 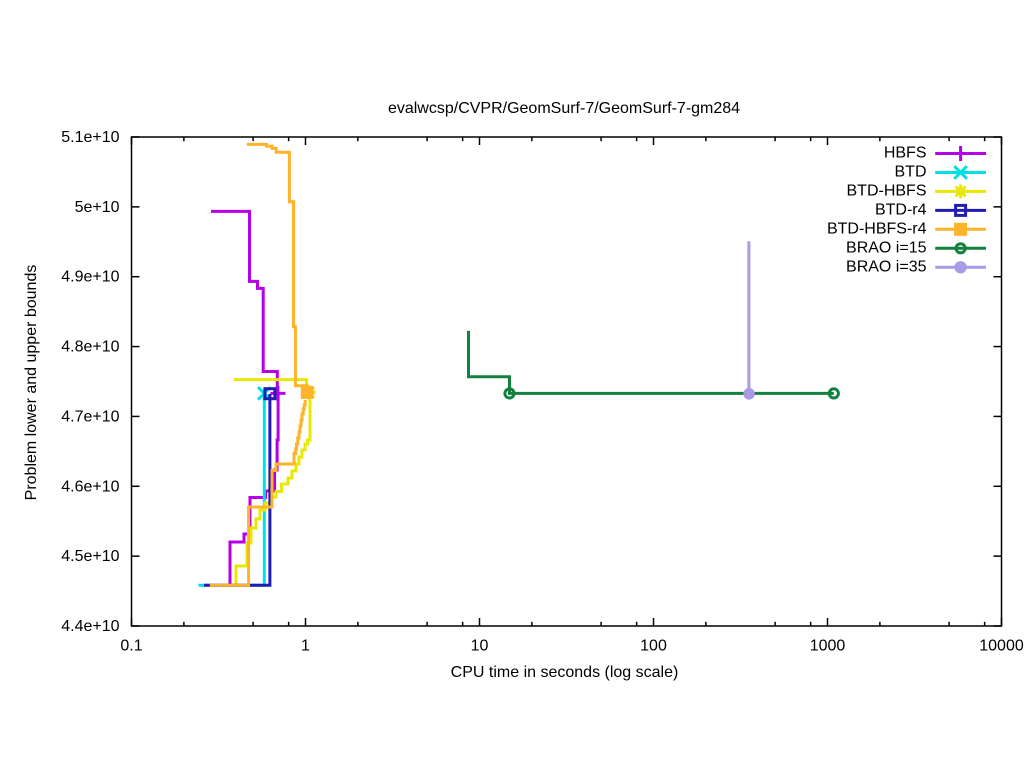 What do you see at coordinates (97, 207) in the screenshot?
I see `svg-text: 5e+10` at bounding box center [97, 207].